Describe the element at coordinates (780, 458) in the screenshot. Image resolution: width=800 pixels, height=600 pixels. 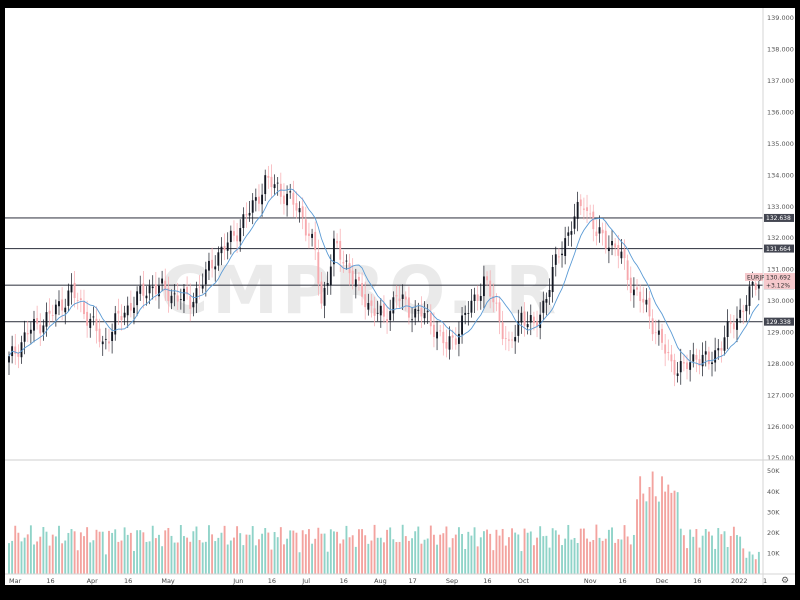
I see `price-tick-label: 125.000` at that location.